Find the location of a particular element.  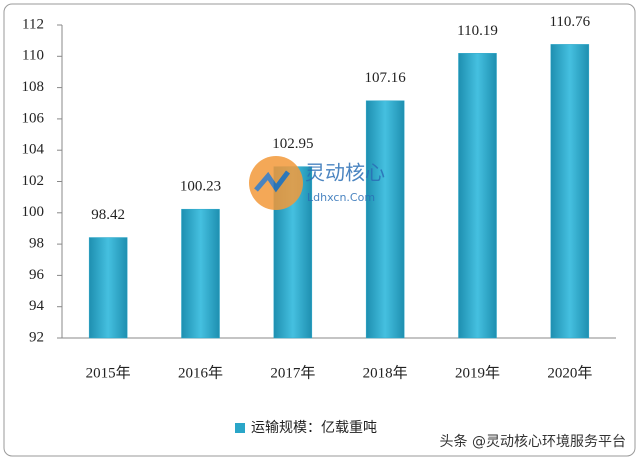

y-tick-label: 110 is located at coordinates (33, 56).